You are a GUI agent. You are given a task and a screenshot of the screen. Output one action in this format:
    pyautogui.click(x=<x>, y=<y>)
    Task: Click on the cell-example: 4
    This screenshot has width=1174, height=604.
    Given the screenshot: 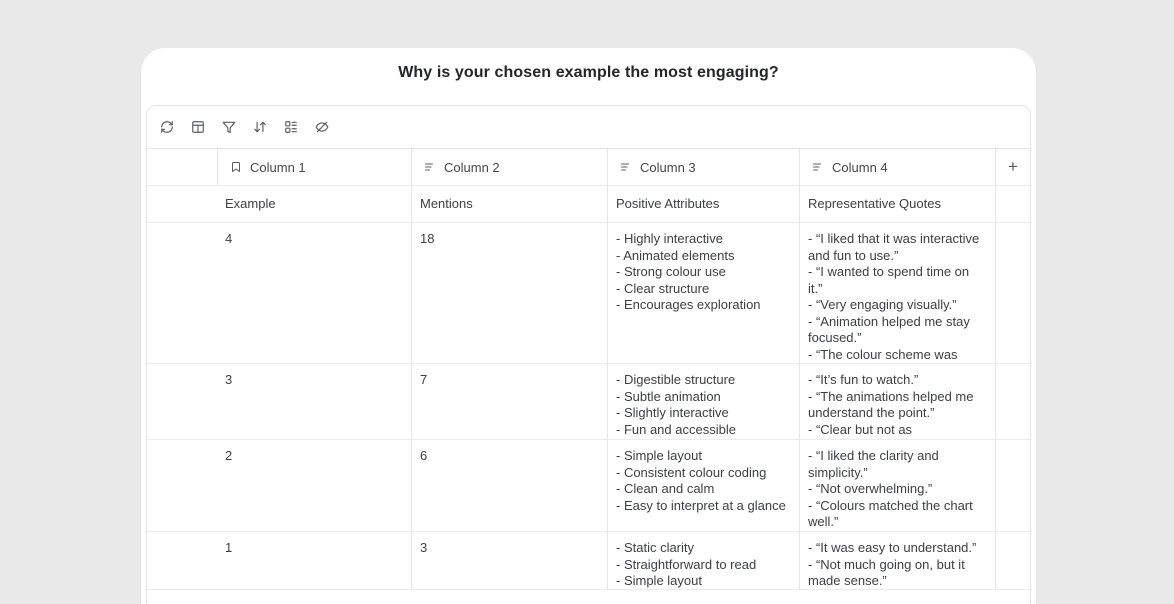 What is the action you would take?
    pyautogui.click(x=229, y=238)
    